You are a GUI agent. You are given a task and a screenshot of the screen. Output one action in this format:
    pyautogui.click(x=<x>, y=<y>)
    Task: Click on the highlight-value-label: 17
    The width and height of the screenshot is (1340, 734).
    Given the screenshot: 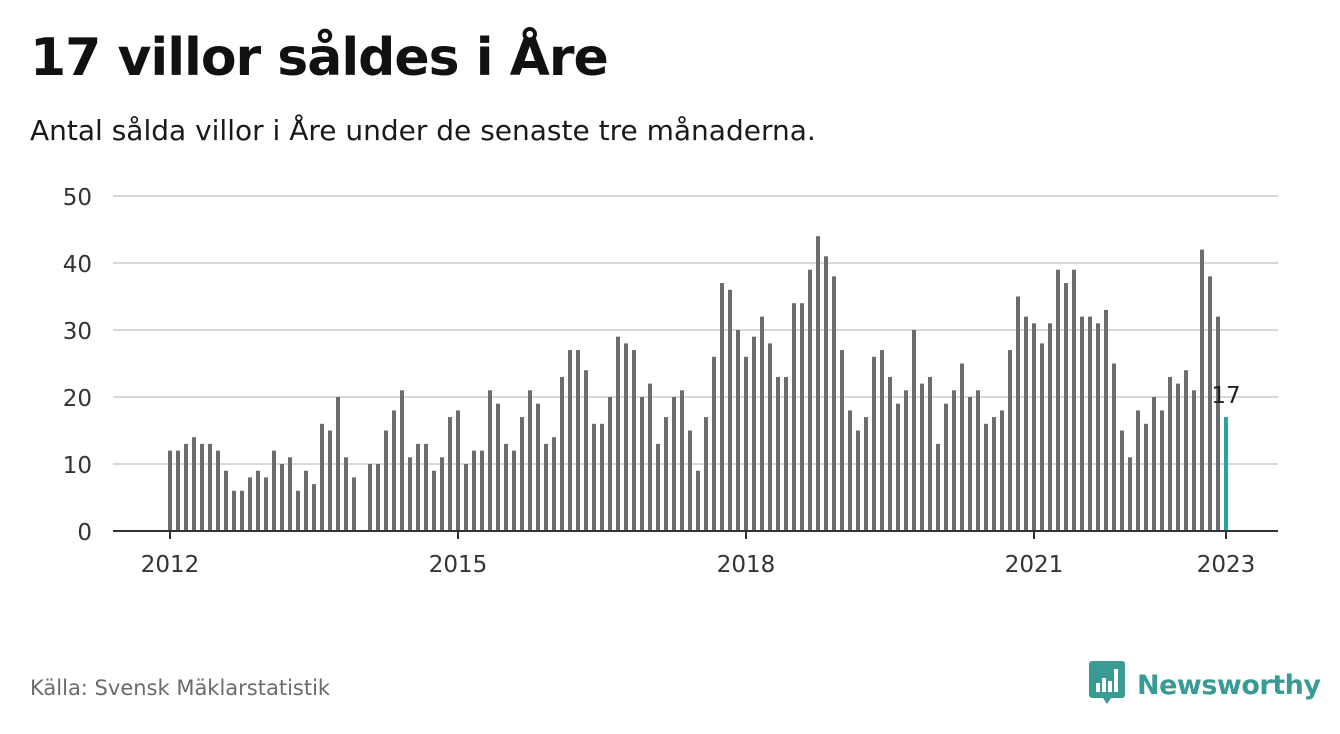 What is the action you would take?
    pyautogui.click(x=1225, y=396)
    